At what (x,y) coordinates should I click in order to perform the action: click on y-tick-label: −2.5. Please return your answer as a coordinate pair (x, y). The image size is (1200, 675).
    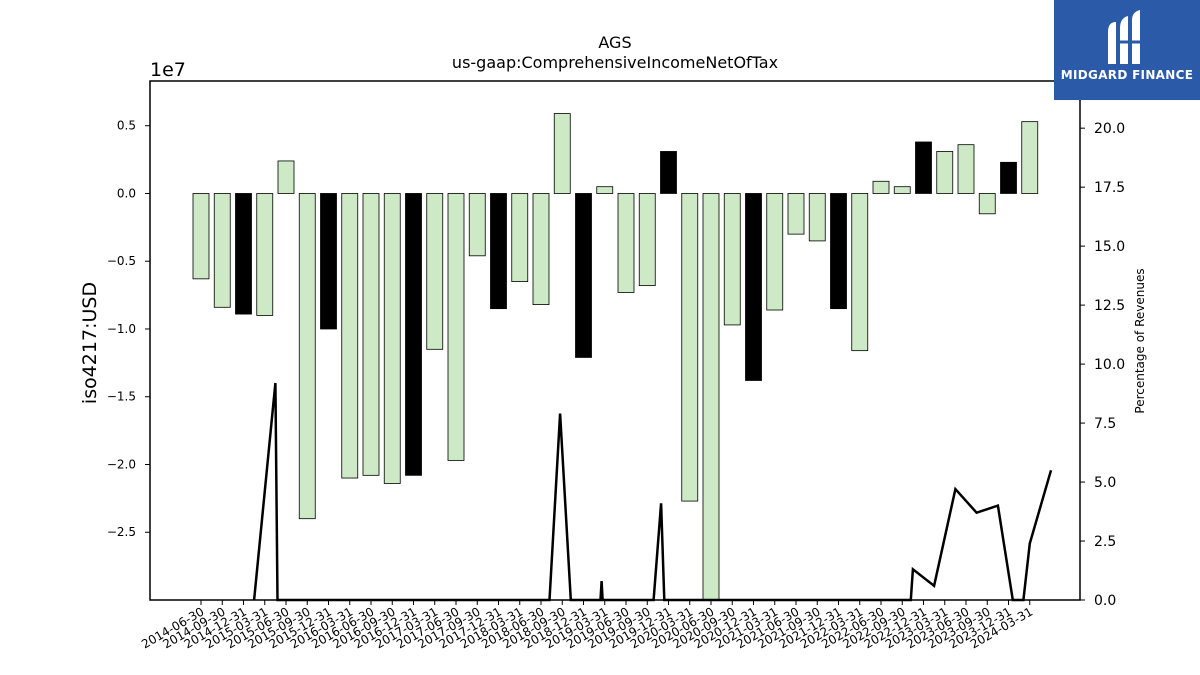
    Looking at the image, I should click on (121, 532).